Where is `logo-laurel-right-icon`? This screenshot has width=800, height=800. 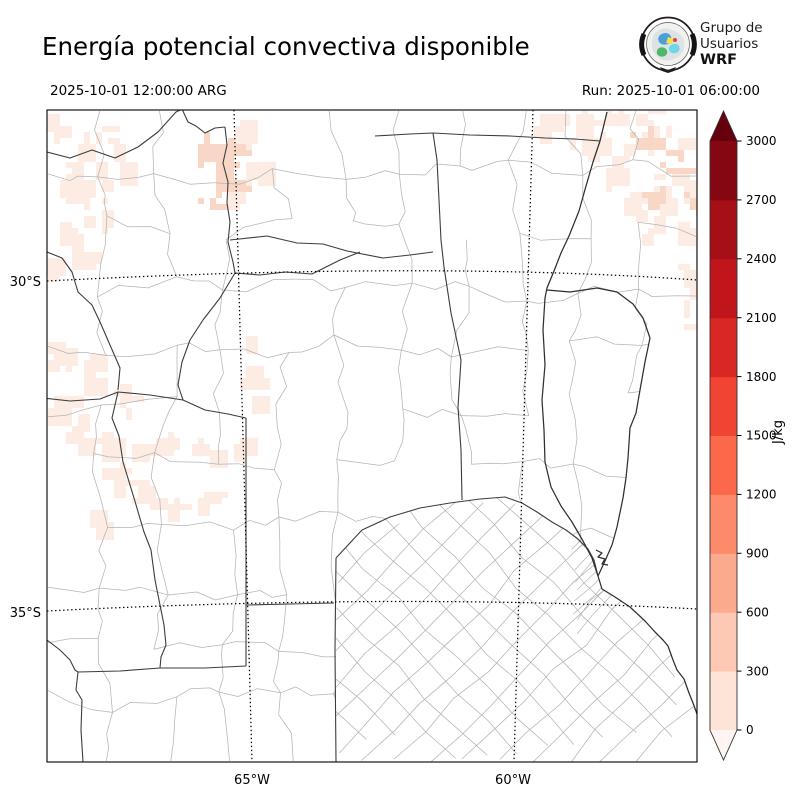
logo-laurel-right-icon is located at coordinates (693, 44).